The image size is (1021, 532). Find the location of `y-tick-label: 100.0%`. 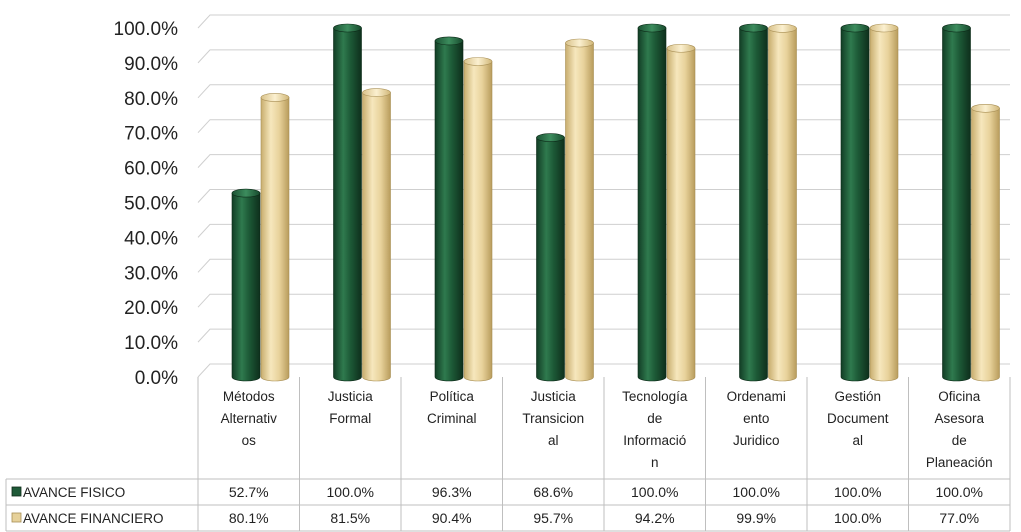

y-tick-label: 100.0% is located at coordinates (146, 29).